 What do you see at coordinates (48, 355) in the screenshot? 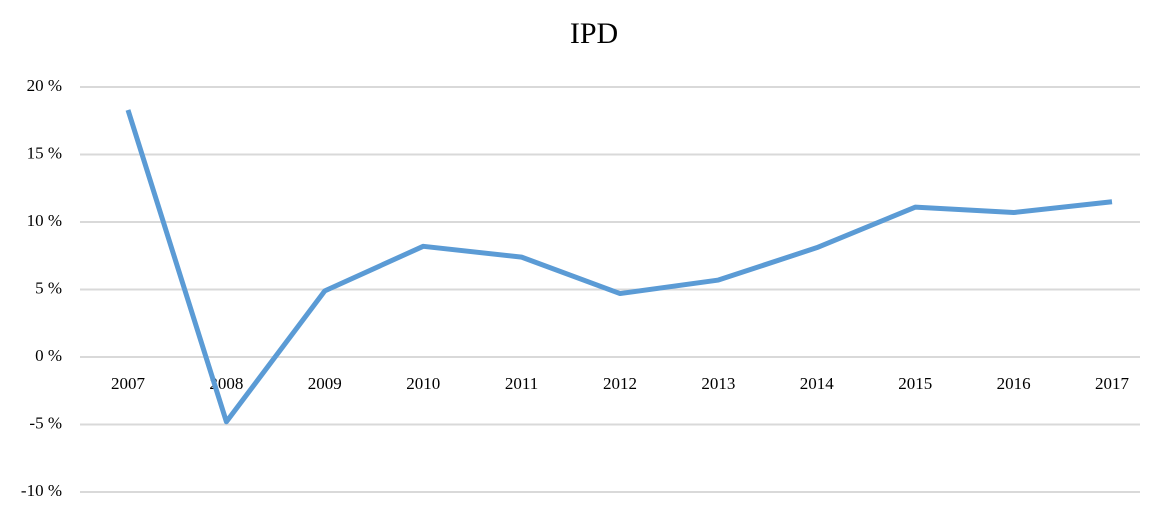
I see `y-tick-label: 0 %` at bounding box center [48, 355].